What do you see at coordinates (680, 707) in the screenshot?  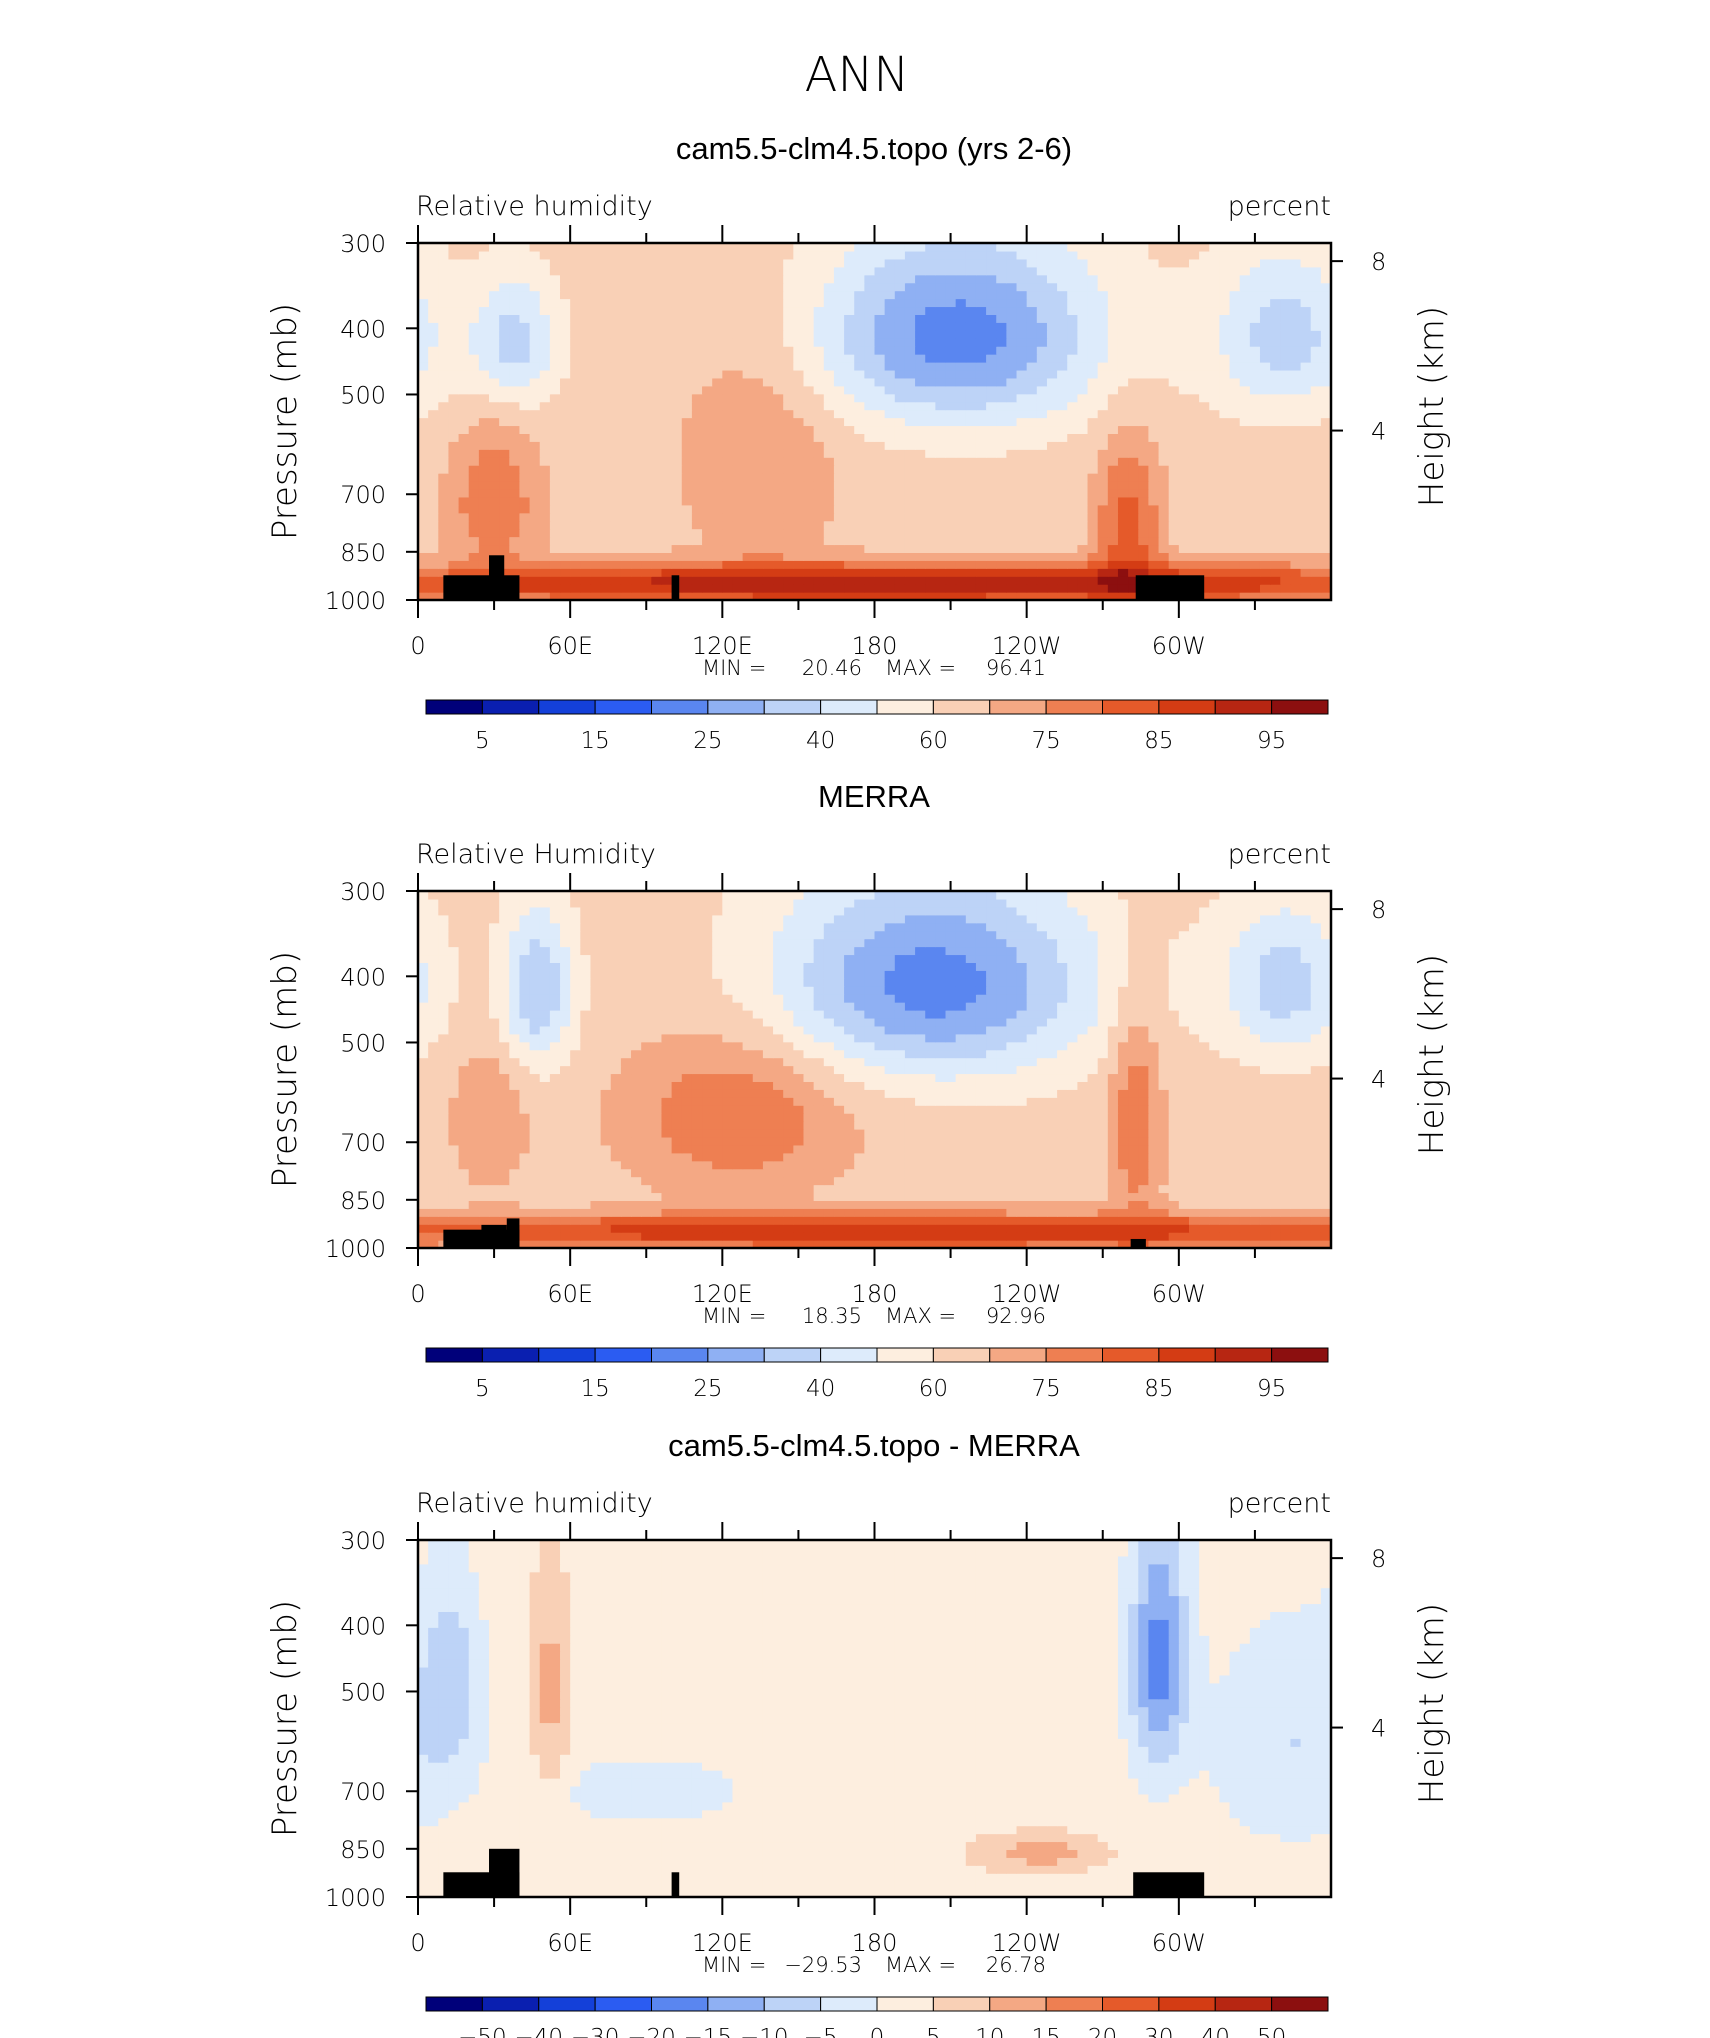 I see `colorbar-swatch` at bounding box center [680, 707].